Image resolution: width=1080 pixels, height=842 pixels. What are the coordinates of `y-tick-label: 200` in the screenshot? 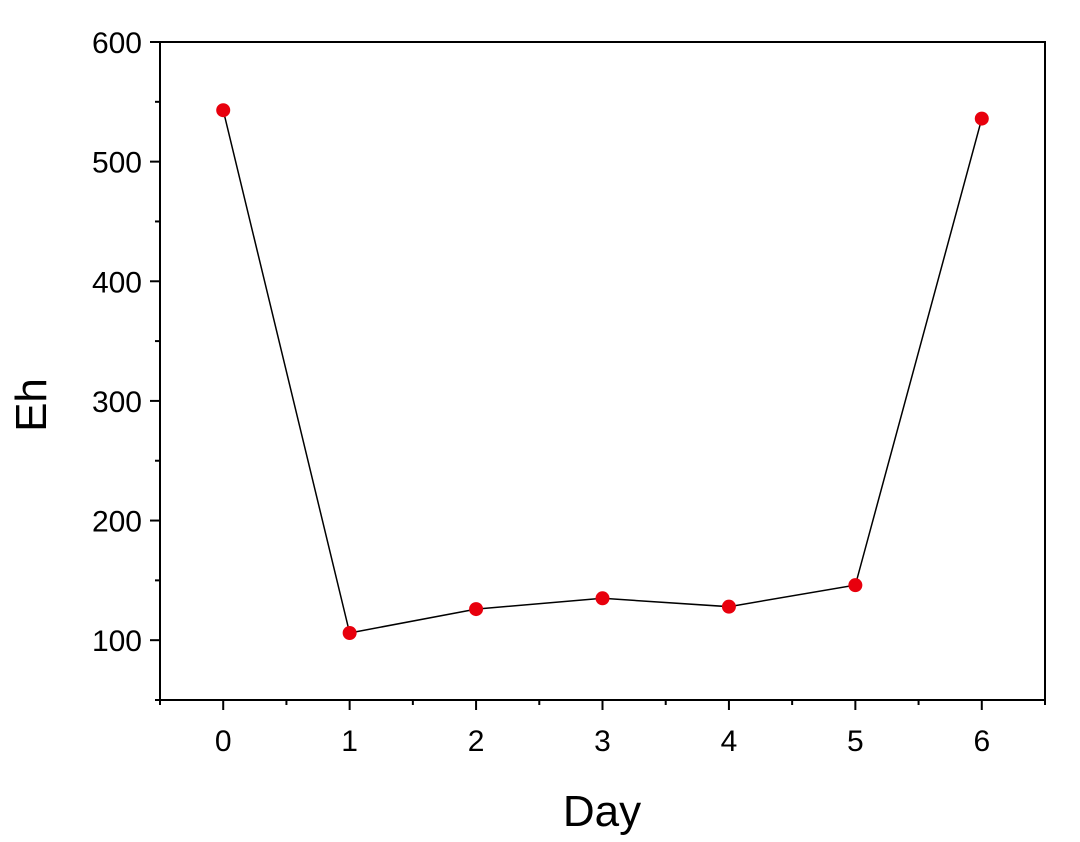 It's located at (117, 522).